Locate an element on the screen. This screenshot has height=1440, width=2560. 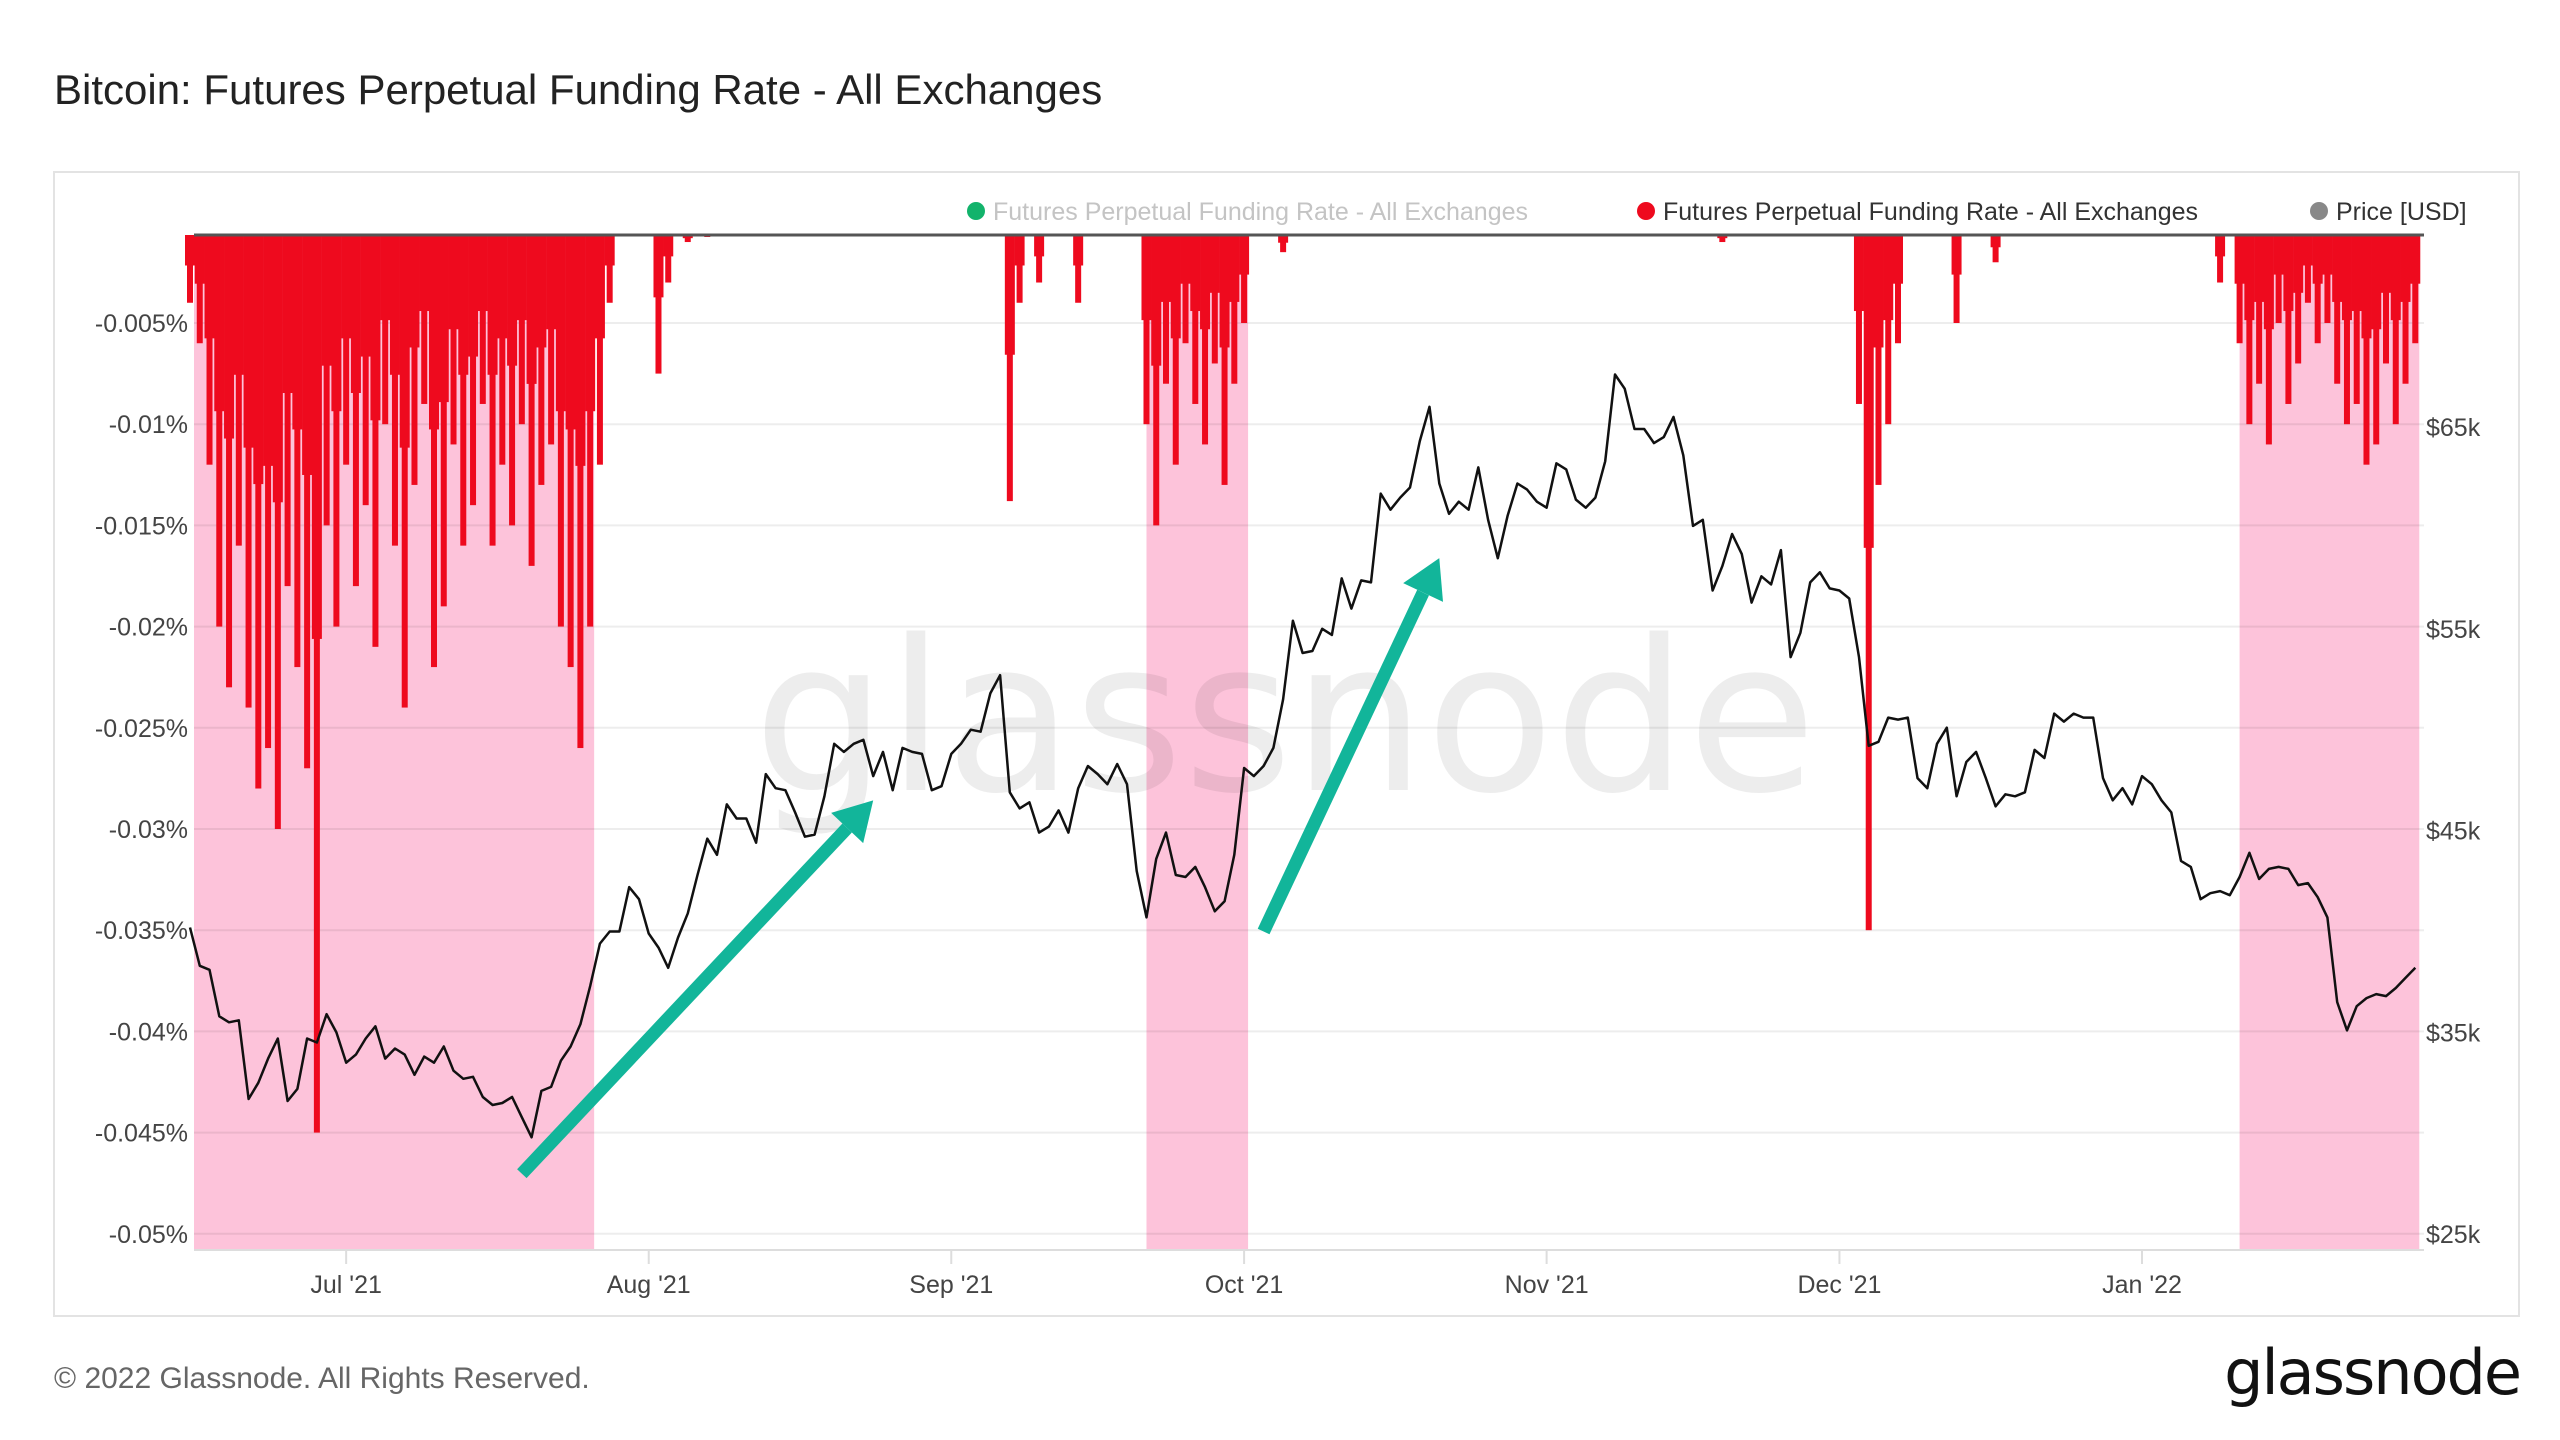
annotation-arrowhead is located at coordinates (852, 822).